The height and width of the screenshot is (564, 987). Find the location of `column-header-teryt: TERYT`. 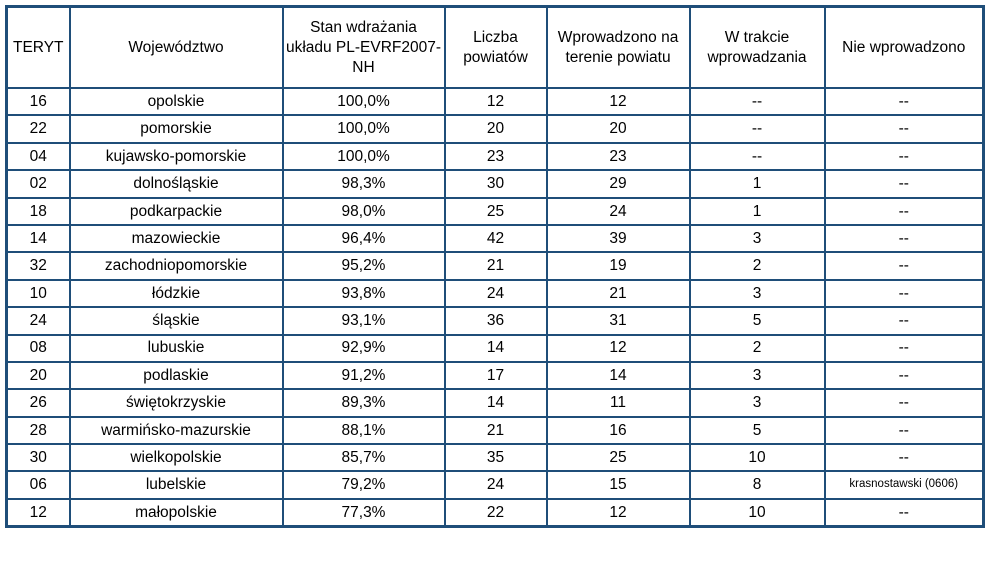

column-header-teryt: TERYT is located at coordinates (38, 47).